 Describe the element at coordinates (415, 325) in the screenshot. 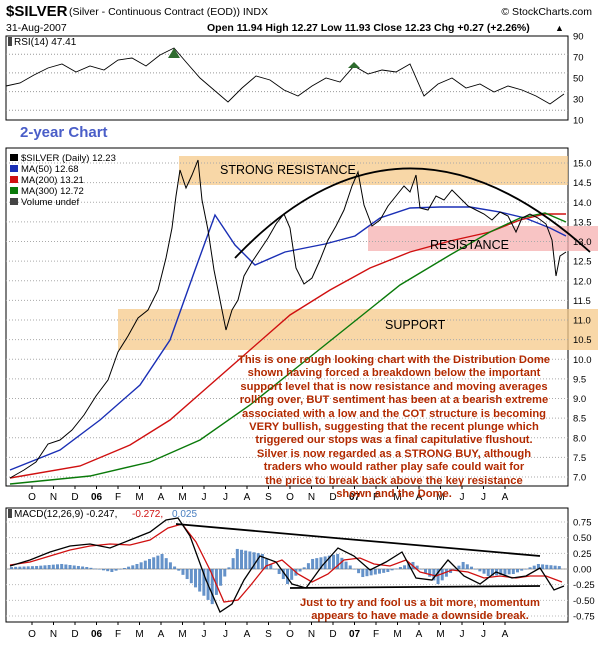

I see `support-label: SUPPORT` at that location.